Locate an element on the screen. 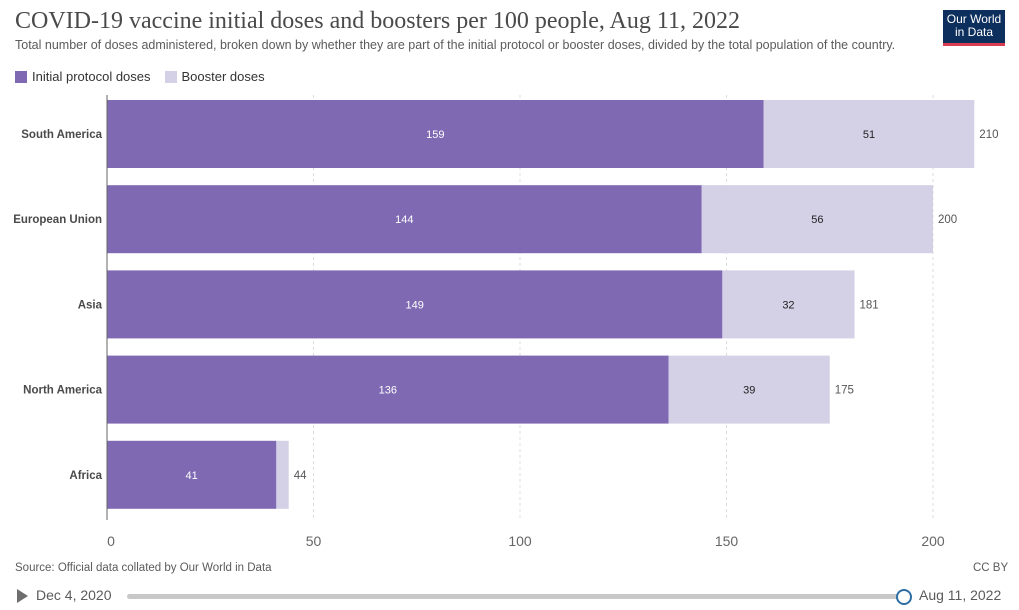 This screenshot has width=1019, height=610. play-icon is located at coordinates (22, 596).